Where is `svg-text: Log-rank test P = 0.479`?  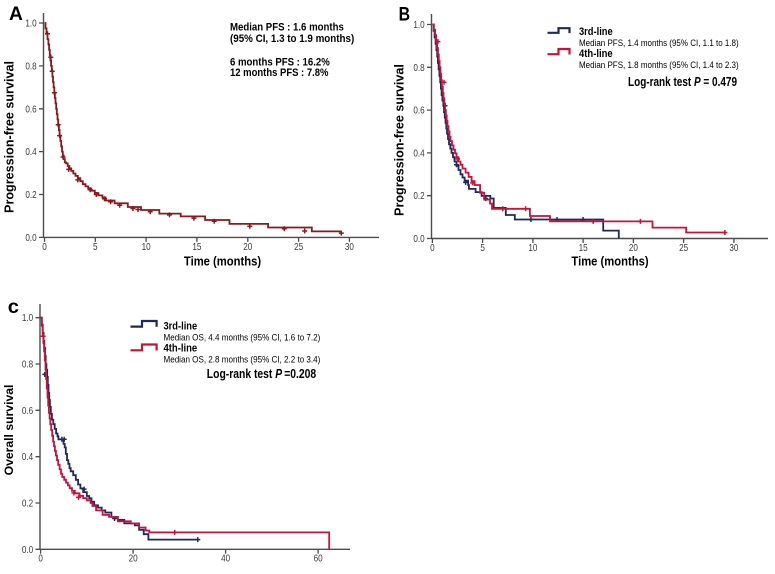 svg-text: Log-rank test P = 0.479 is located at coordinates (682, 82).